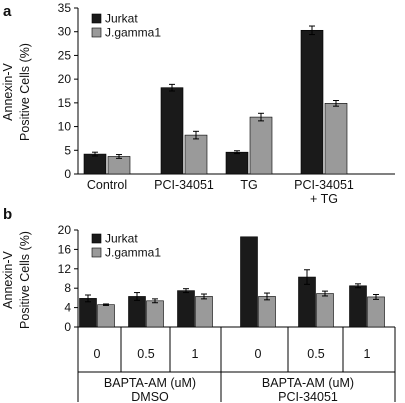 The width and height of the screenshot is (405, 403). What do you see at coordinates (65, 103) in the screenshot?
I see `y-tick-label: 15` at bounding box center [65, 103].